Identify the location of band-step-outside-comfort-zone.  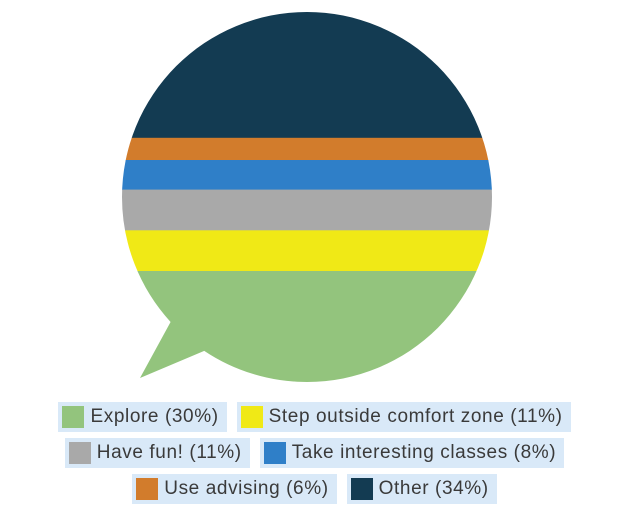
(307, 251).